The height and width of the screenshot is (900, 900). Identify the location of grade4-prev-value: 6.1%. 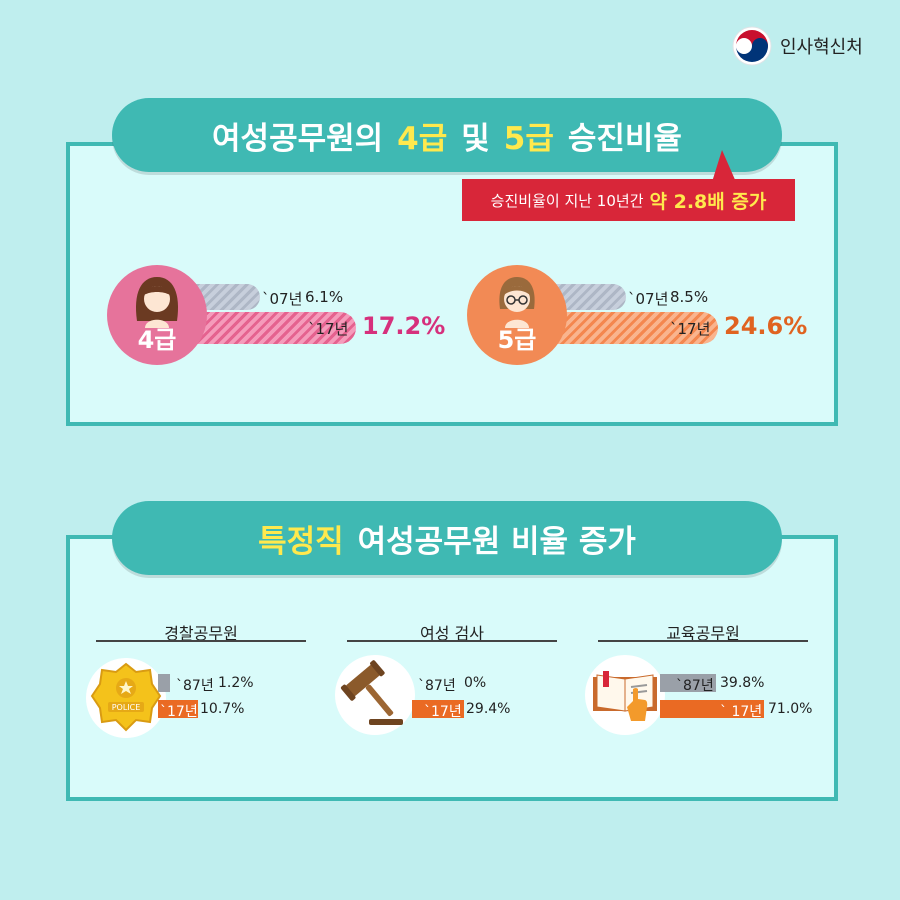
(324, 297).